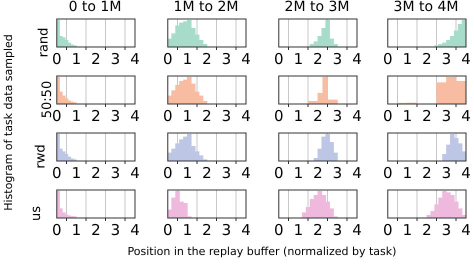 The height and width of the screenshot is (264, 474). I want to click on y-axis-title: us, so click(36, 213).